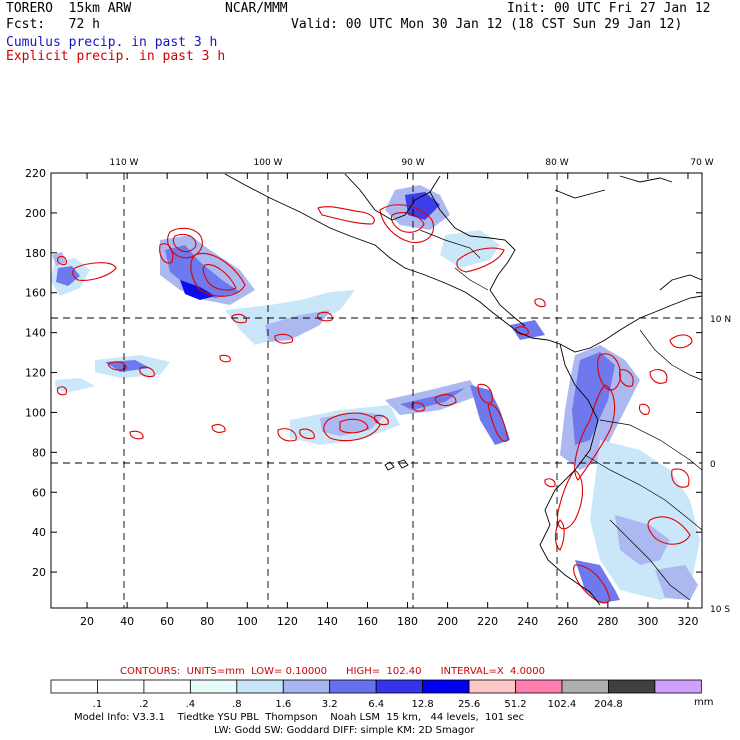  Describe the element at coordinates (35, 213) in the screenshot. I see `left-y-label: 200` at that location.